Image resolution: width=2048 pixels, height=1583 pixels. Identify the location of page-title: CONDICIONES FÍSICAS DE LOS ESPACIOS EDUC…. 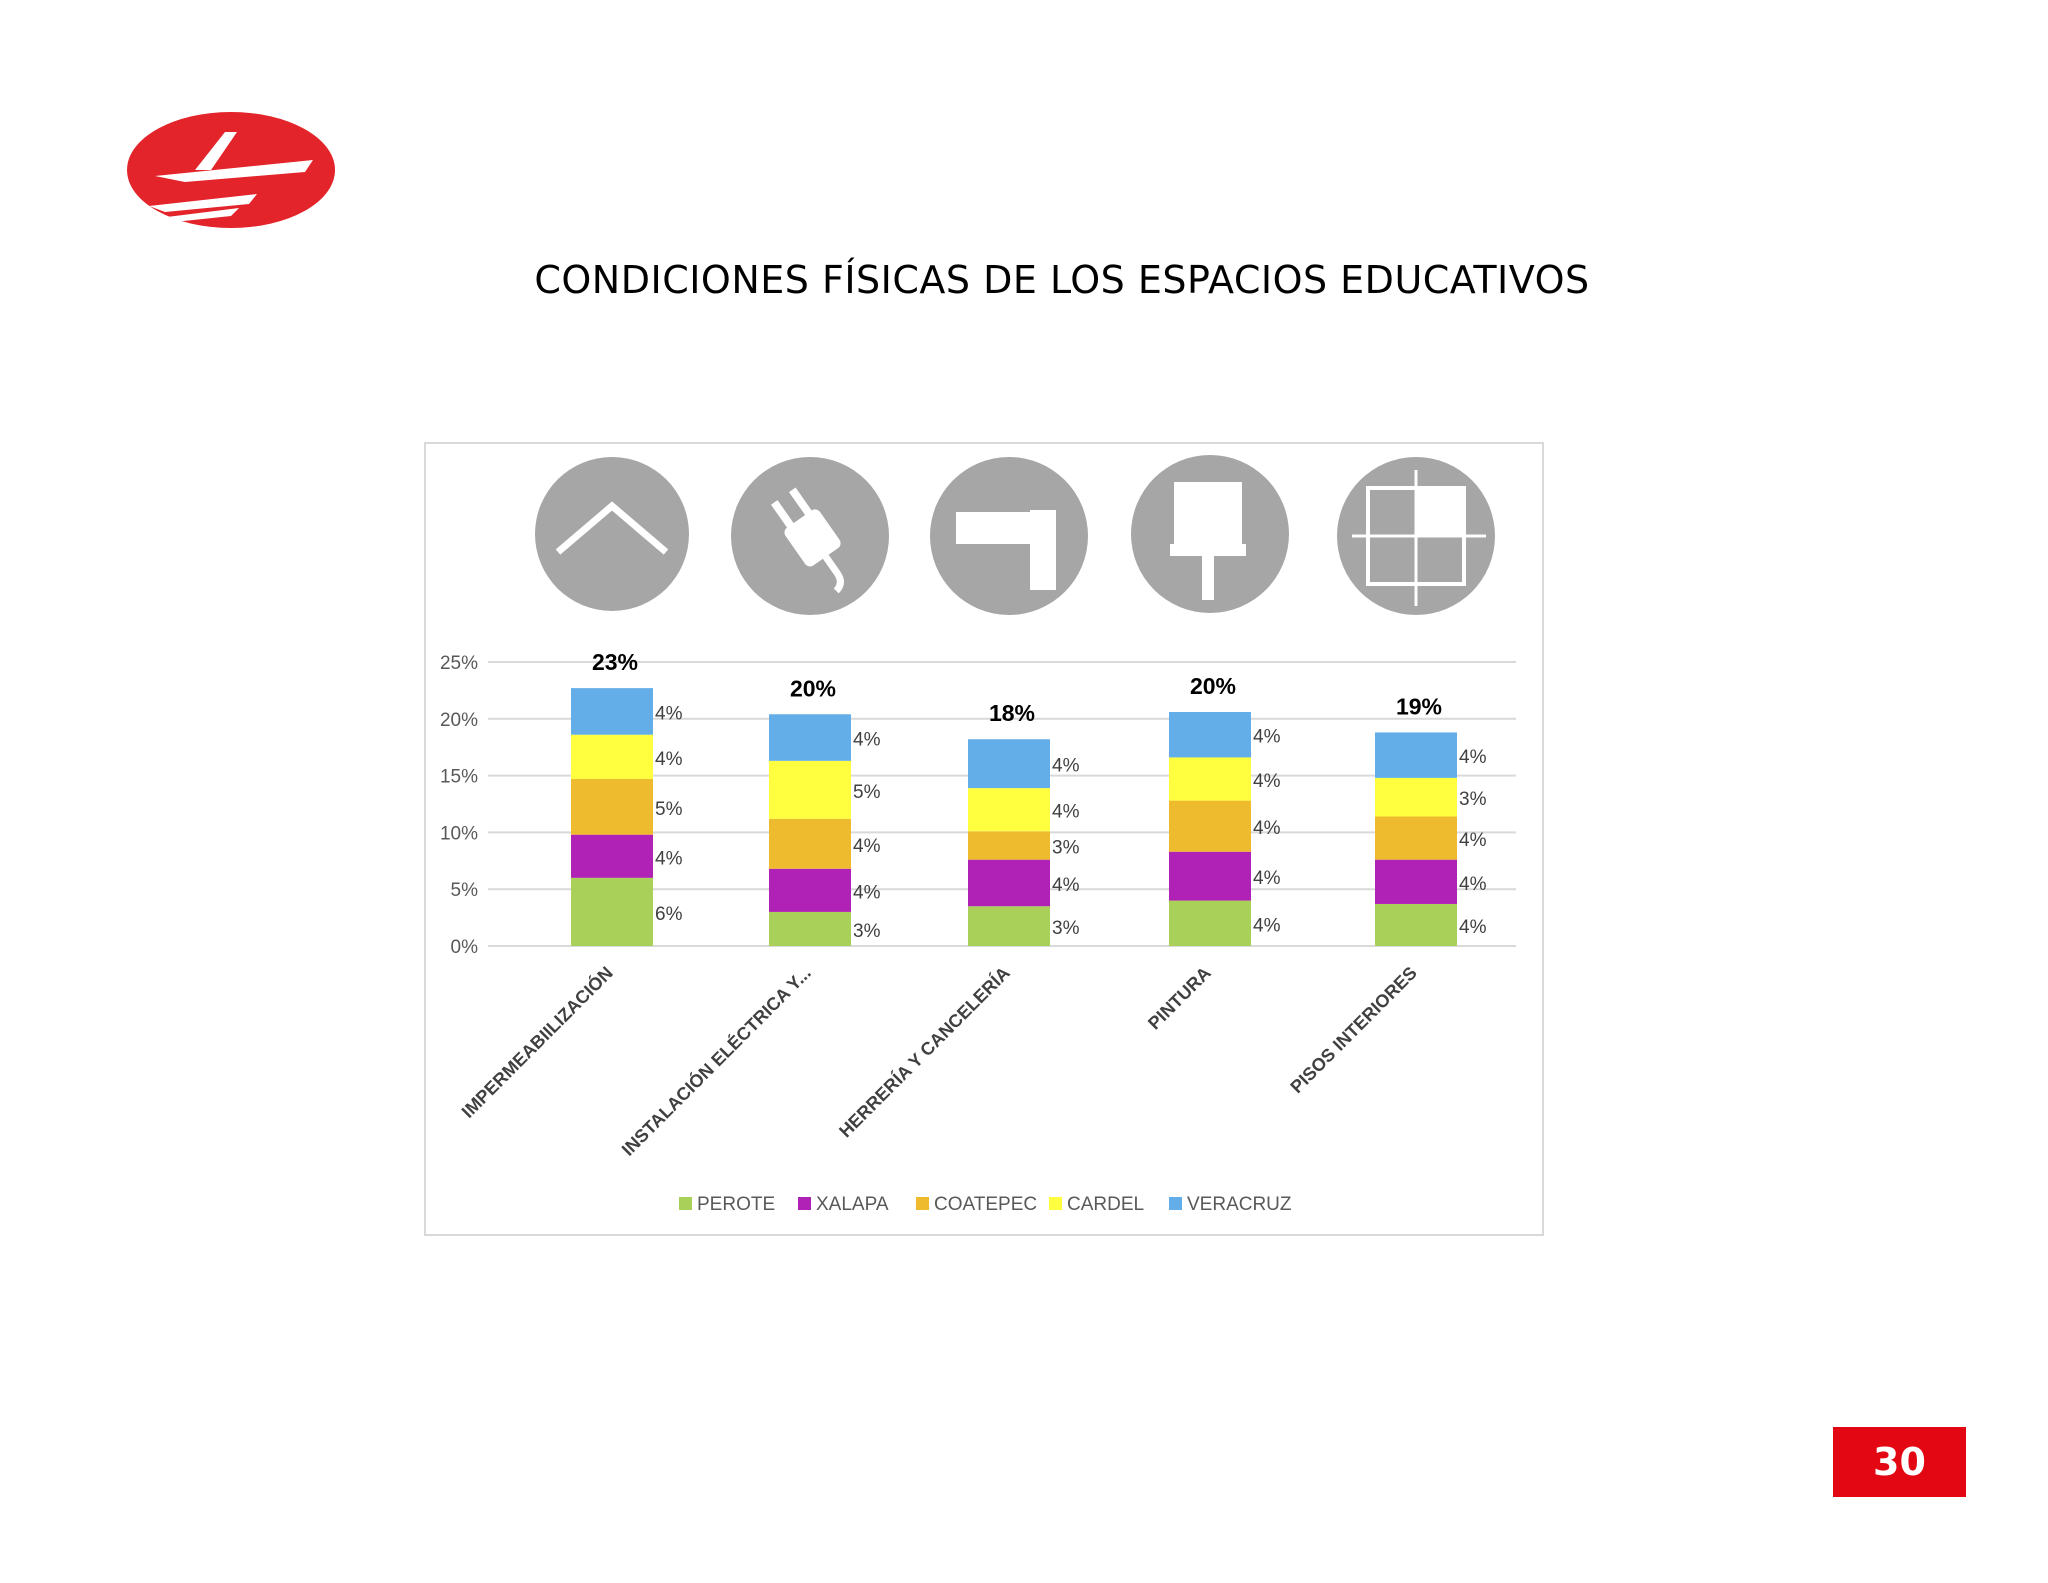
(1062, 280).